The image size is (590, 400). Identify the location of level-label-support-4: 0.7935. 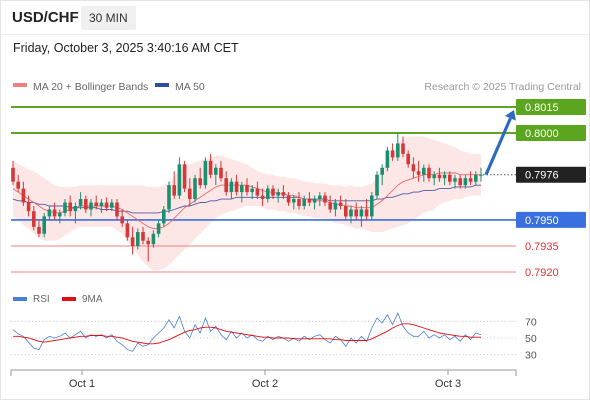
(542, 247).